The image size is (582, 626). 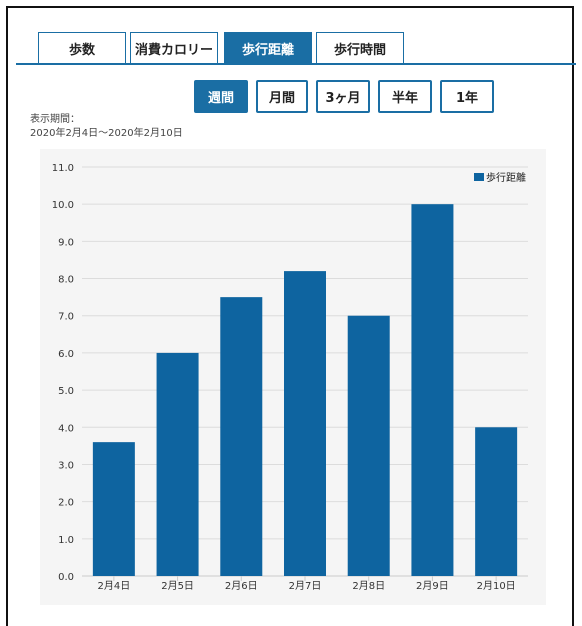 What do you see at coordinates (66, 391) in the screenshot?
I see `y-tick-label: 5.0` at bounding box center [66, 391].